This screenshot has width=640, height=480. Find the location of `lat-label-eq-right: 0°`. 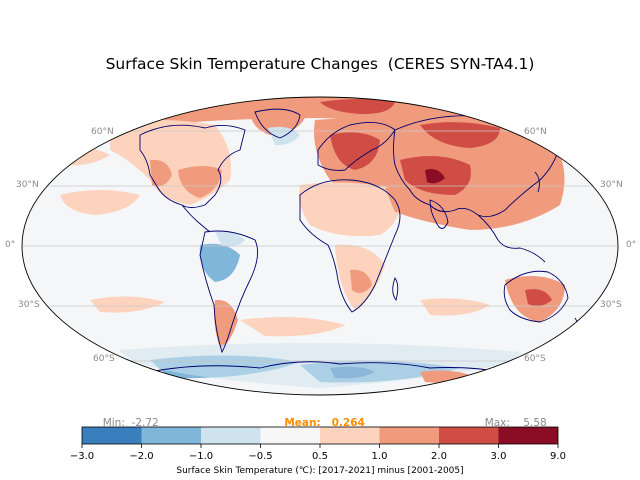

lat-label-eq-right: 0° is located at coordinates (631, 245).